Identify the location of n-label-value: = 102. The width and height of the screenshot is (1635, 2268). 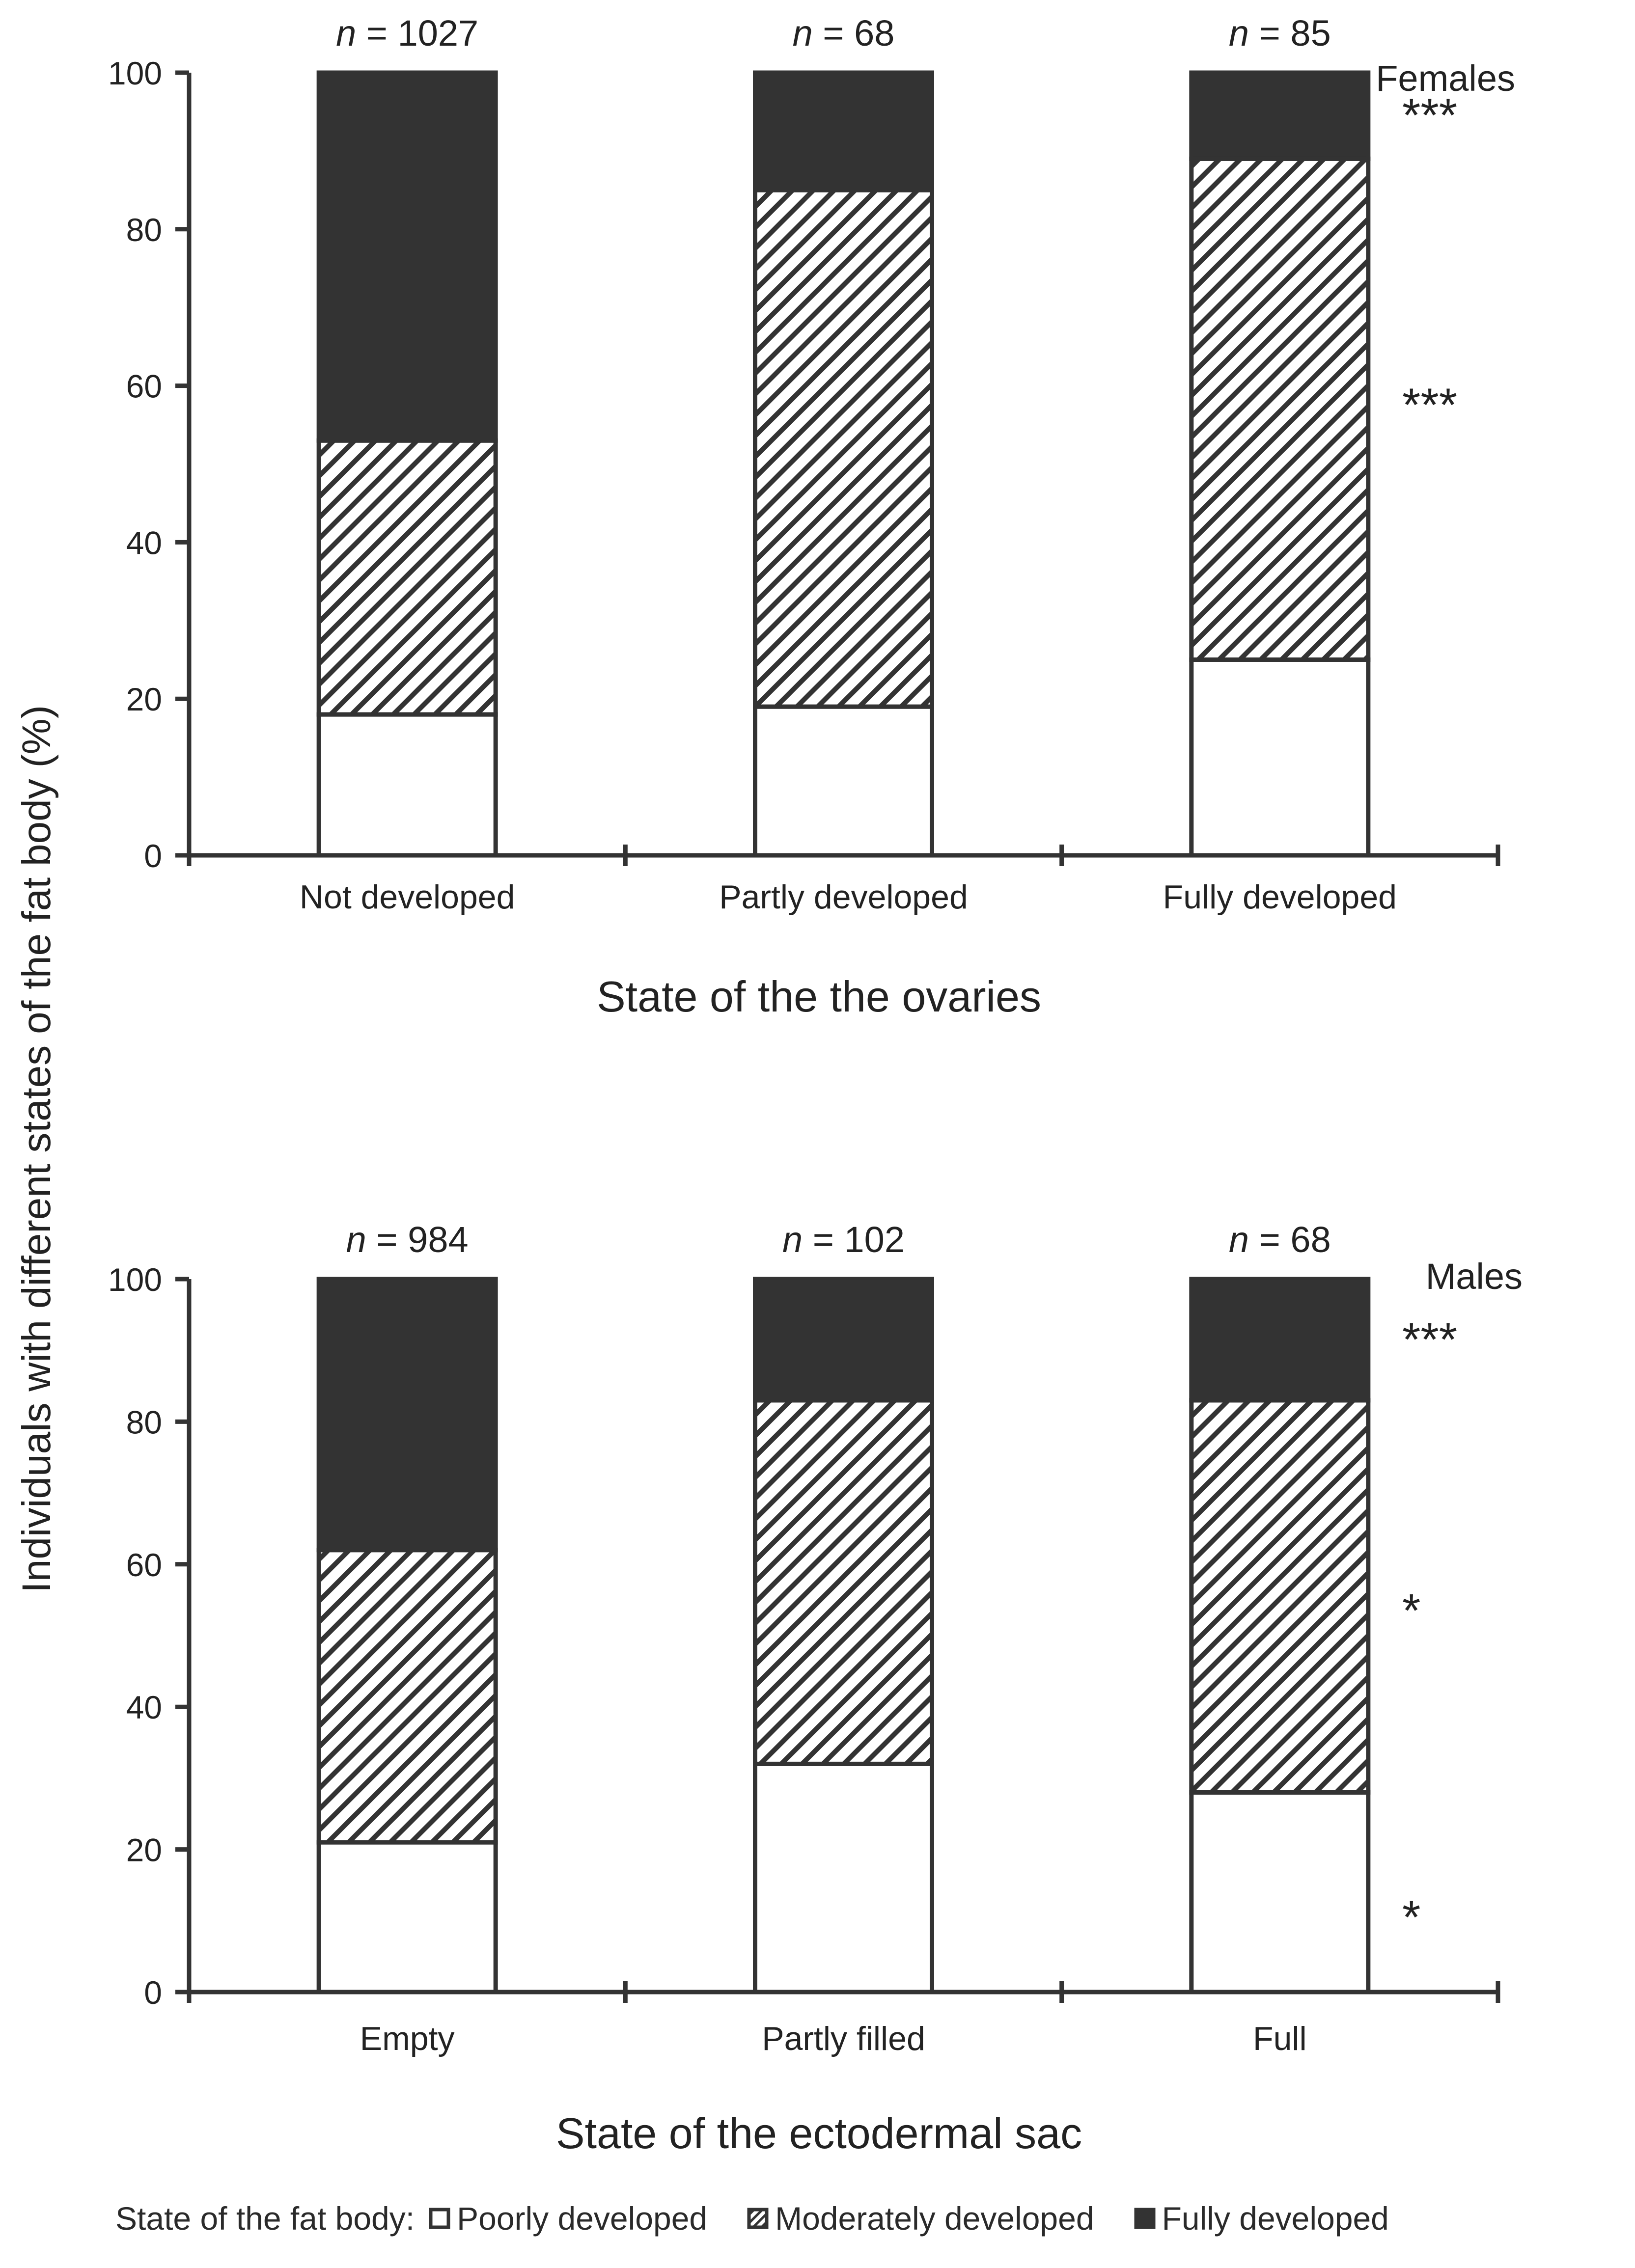
(854, 1239).